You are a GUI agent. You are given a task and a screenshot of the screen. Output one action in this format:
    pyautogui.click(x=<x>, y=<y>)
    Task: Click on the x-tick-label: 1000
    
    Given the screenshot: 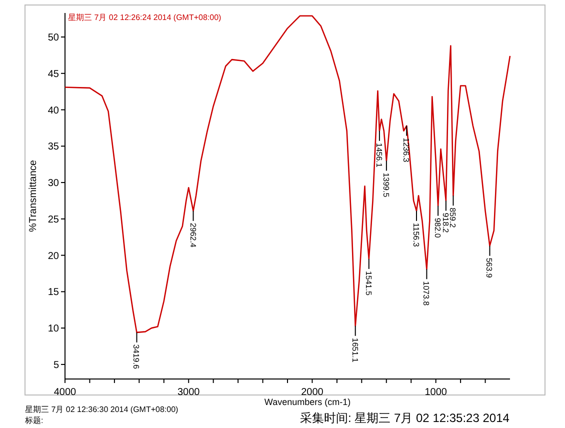 What is the action you would take?
    pyautogui.click(x=436, y=392)
    